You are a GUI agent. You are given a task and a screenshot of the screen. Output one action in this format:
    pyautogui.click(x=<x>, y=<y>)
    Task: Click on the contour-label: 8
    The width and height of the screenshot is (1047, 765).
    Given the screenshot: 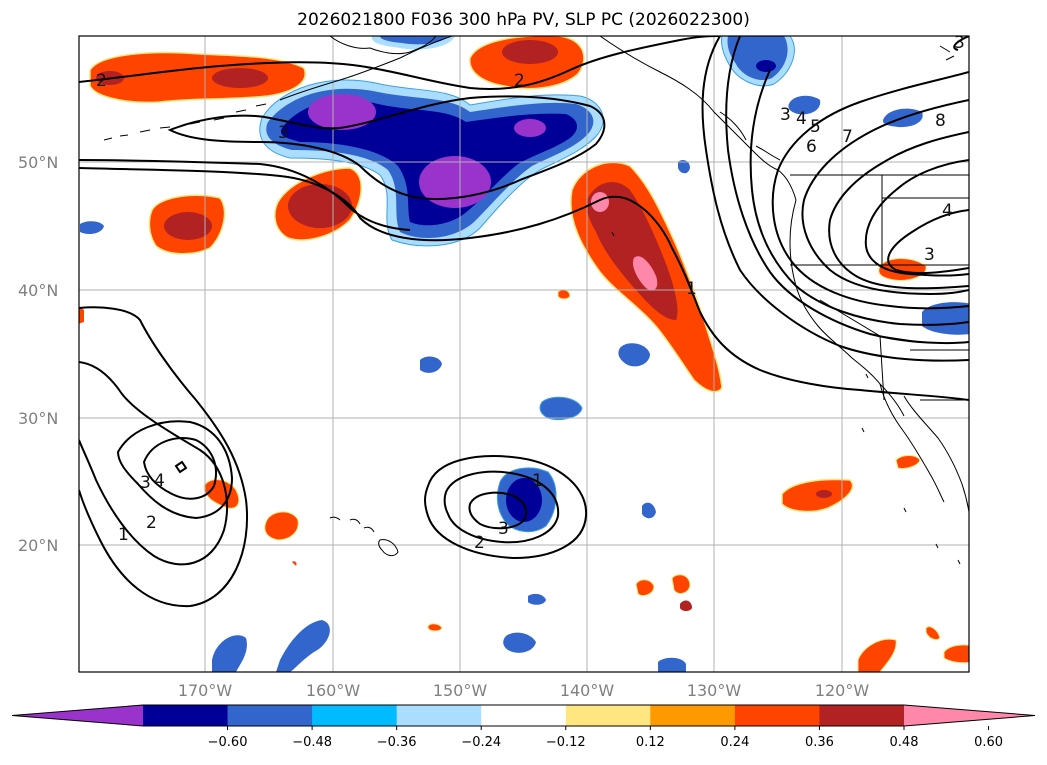 What is the action you would take?
    pyautogui.click(x=940, y=121)
    